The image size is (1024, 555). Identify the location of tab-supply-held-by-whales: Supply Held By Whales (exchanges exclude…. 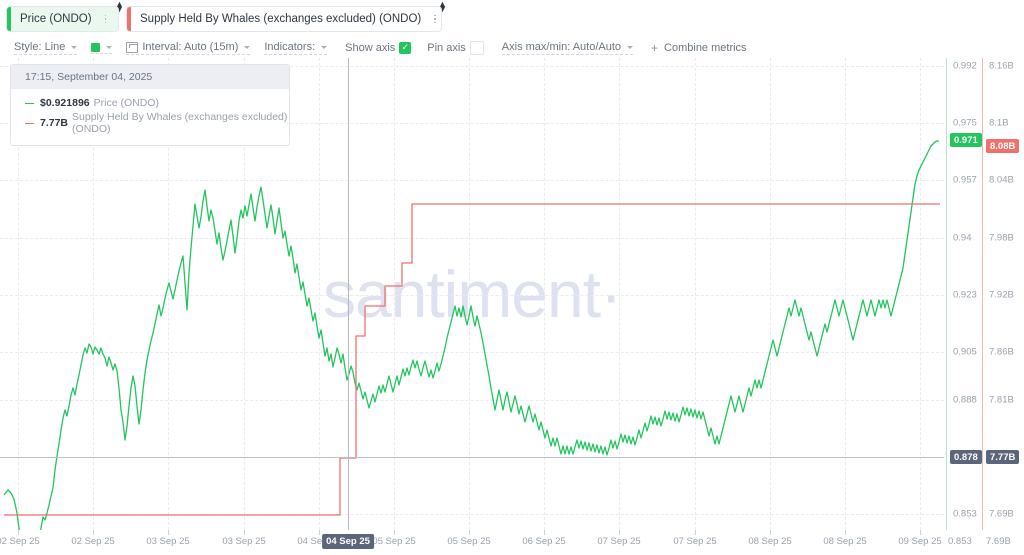
(284, 19).